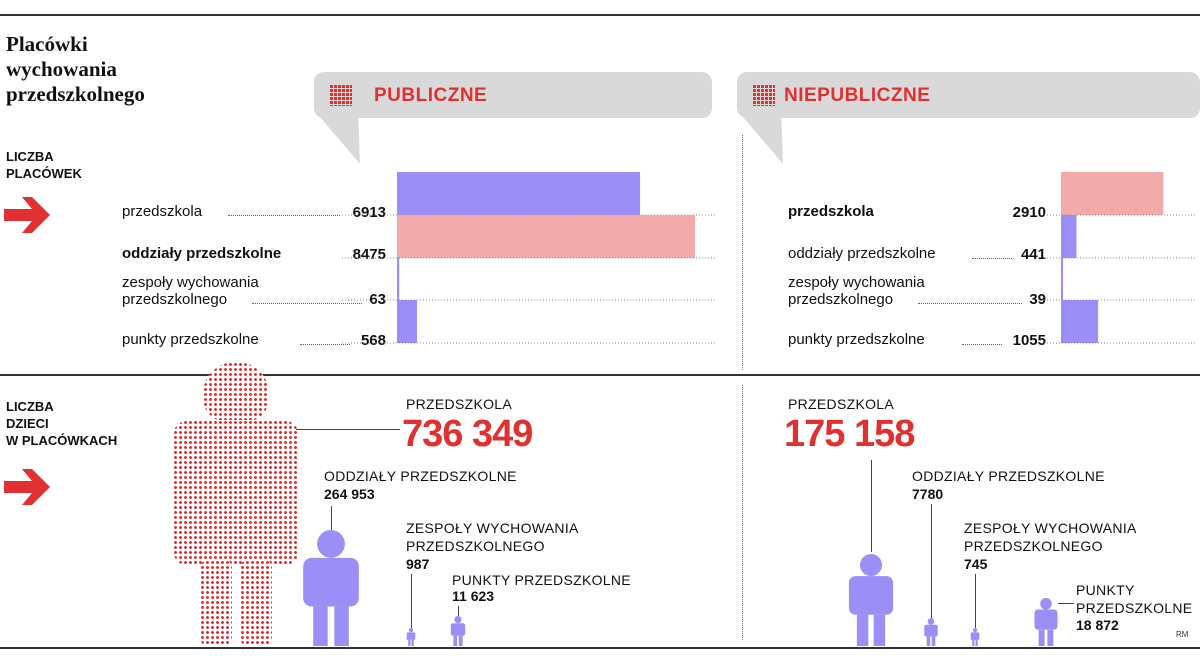 Image resolution: width=1200 pixels, height=656 pixels. Describe the element at coordinates (459, 404) in the screenshot. I see `public-przedszkola-label: PRZEDSZKOLA` at that location.